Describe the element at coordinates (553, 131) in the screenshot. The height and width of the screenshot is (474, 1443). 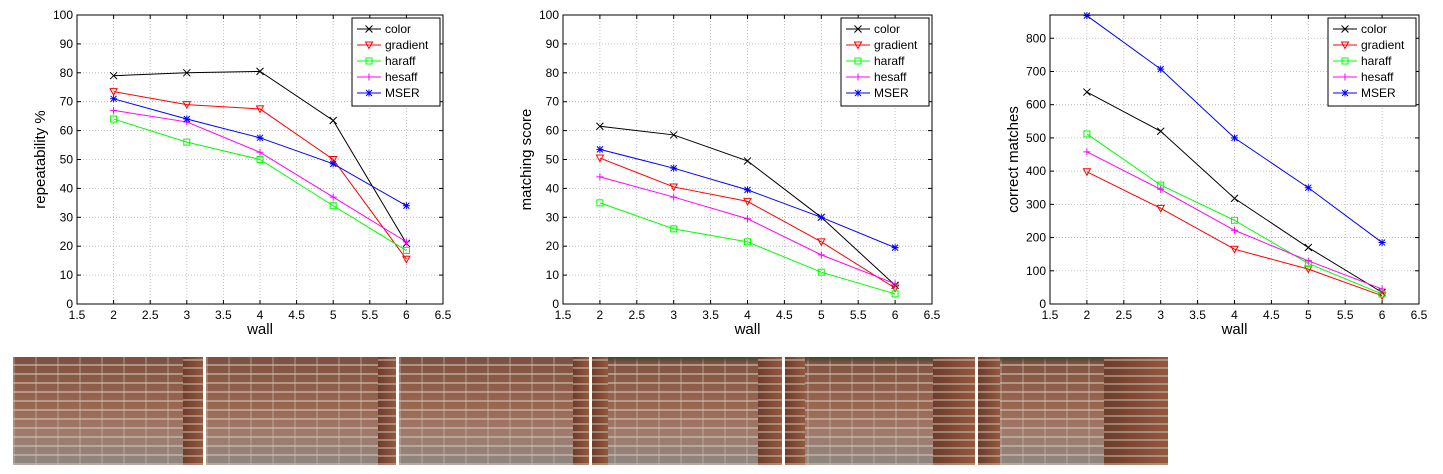
I see `y-tick-label: 60` at that location.